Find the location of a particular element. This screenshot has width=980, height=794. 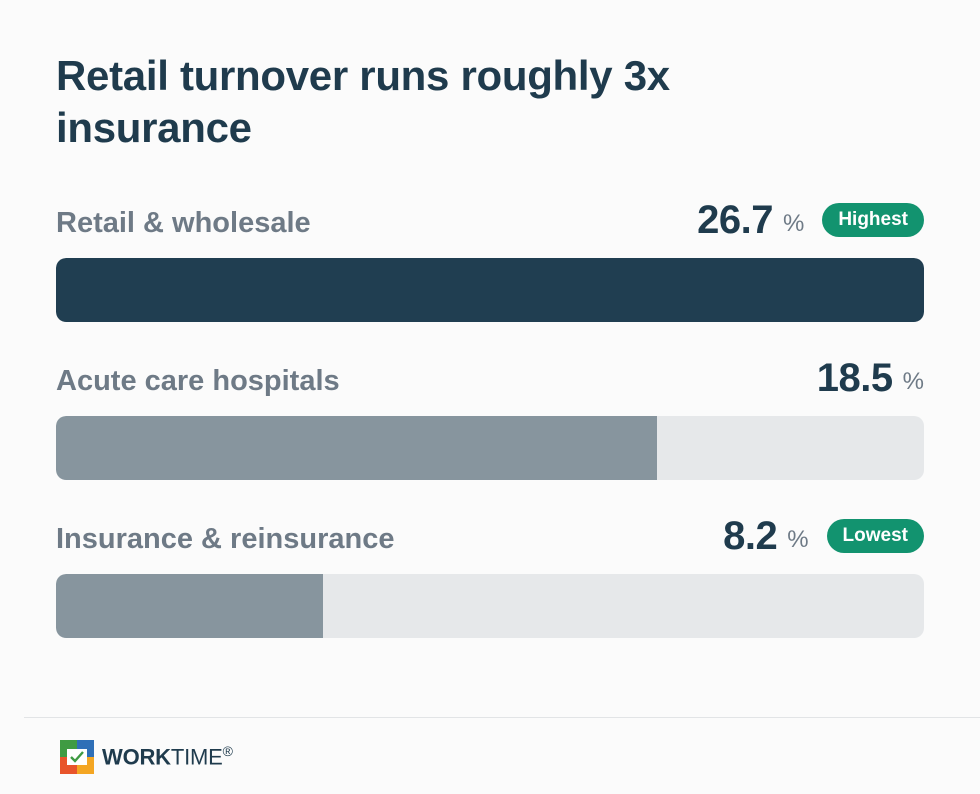

value-label: 18.5 is located at coordinates (854, 377).